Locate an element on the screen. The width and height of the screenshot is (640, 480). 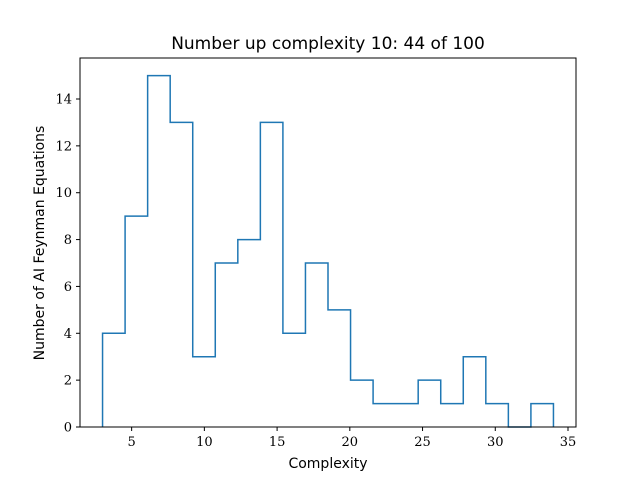
y-tick-label-0: 0 is located at coordinates (68, 428).